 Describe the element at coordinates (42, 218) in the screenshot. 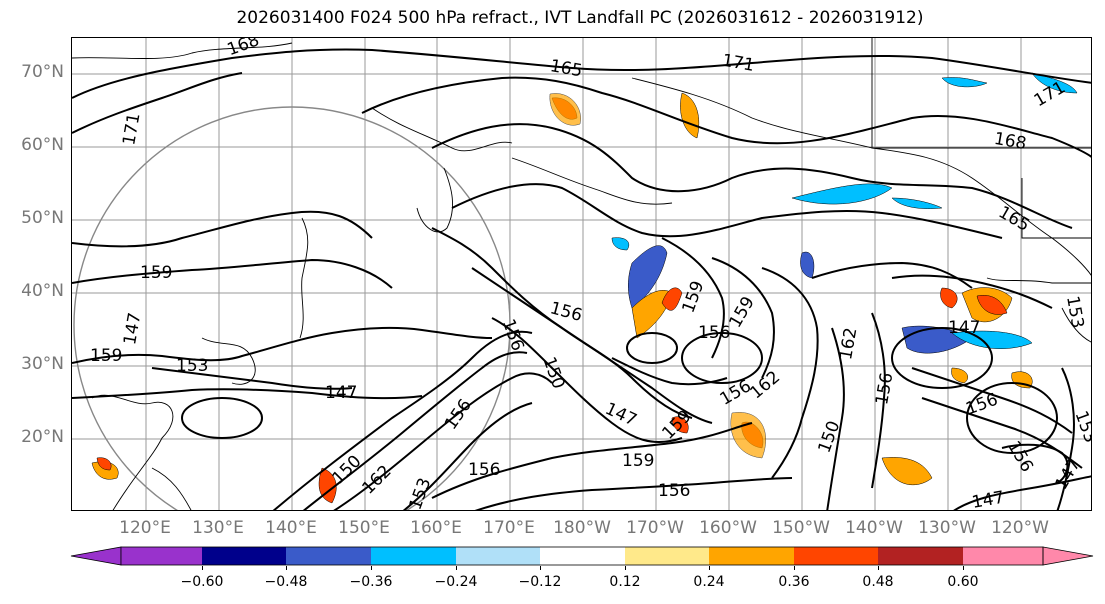

I see `lat-label-50: 50°N` at that location.